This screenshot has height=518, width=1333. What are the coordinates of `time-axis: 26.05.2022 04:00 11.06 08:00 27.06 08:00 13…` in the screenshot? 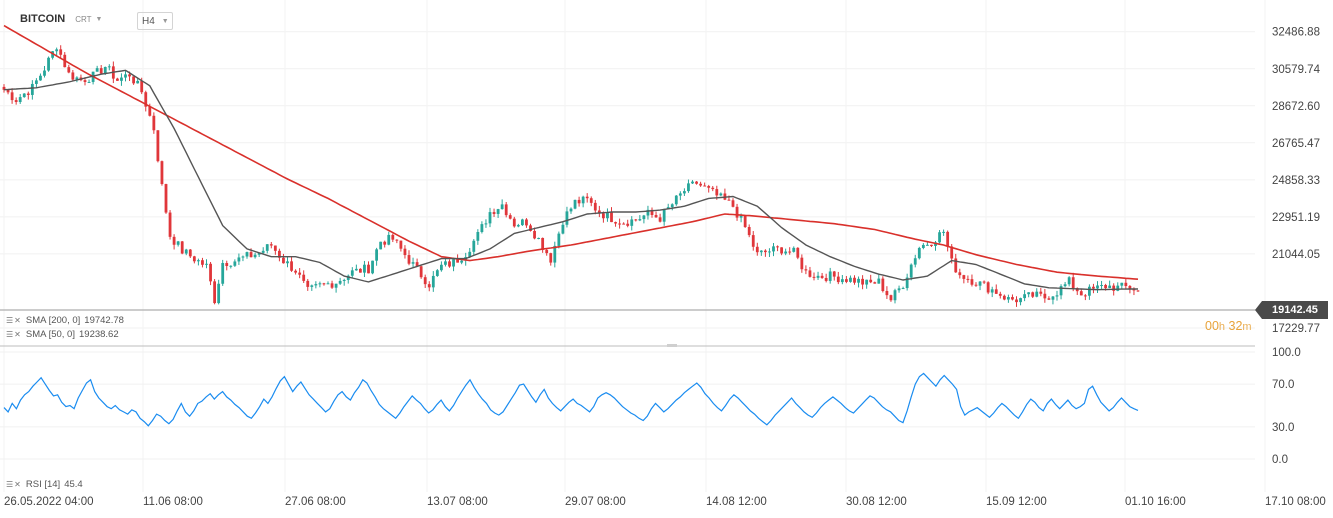 It's located at (665, 502).